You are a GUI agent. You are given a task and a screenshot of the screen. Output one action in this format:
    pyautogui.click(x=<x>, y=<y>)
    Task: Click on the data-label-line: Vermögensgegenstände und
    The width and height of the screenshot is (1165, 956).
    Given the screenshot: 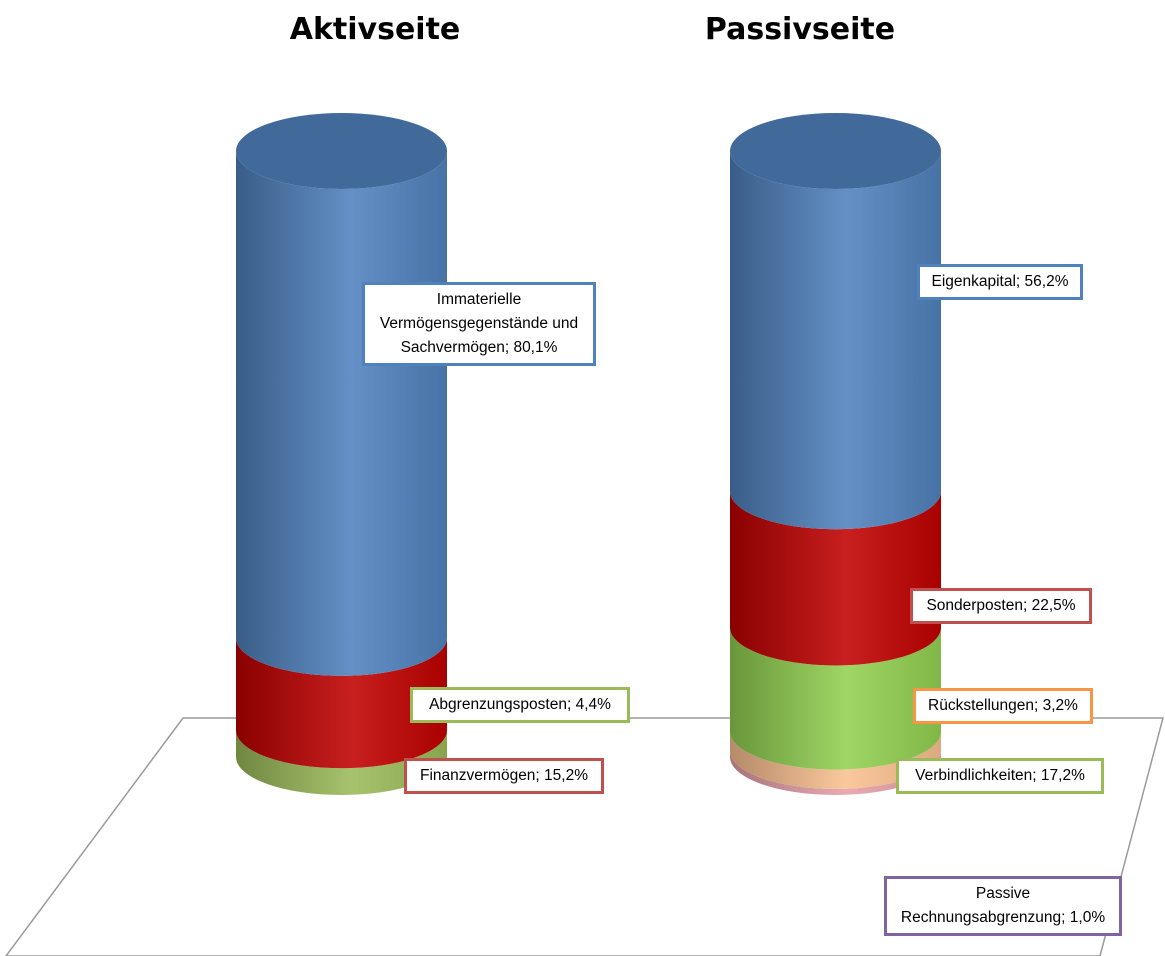 What is the action you would take?
    pyautogui.click(x=479, y=324)
    